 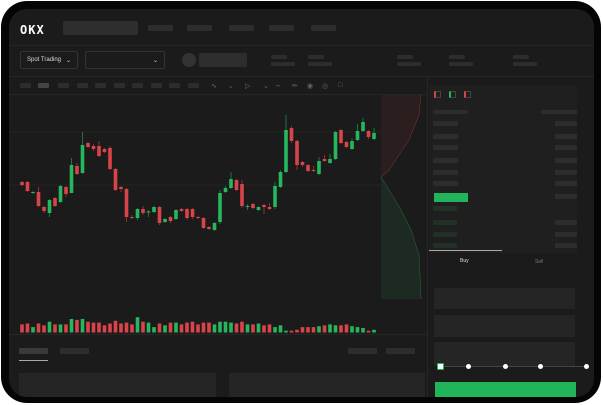 What do you see at coordinates (49, 60) in the screenshot?
I see `market-selector: Spot Trading ⌄` at bounding box center [49, 60].